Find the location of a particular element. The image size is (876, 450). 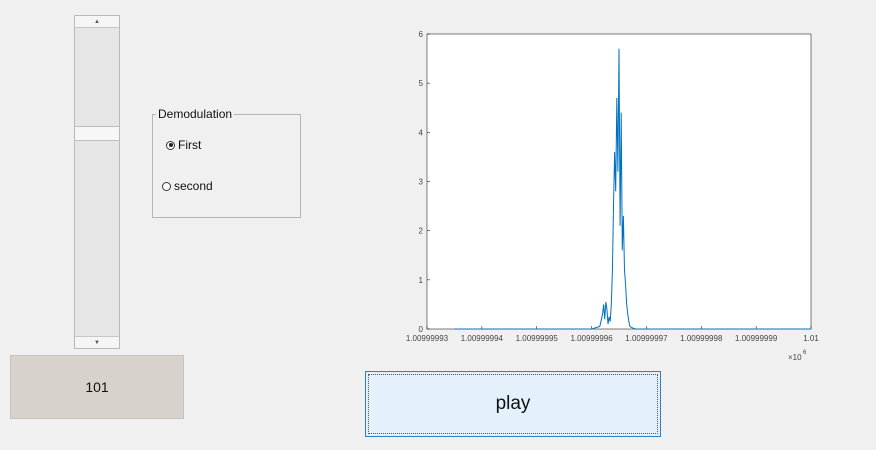

radio-second-label: second is located at coordinates (193, 186).